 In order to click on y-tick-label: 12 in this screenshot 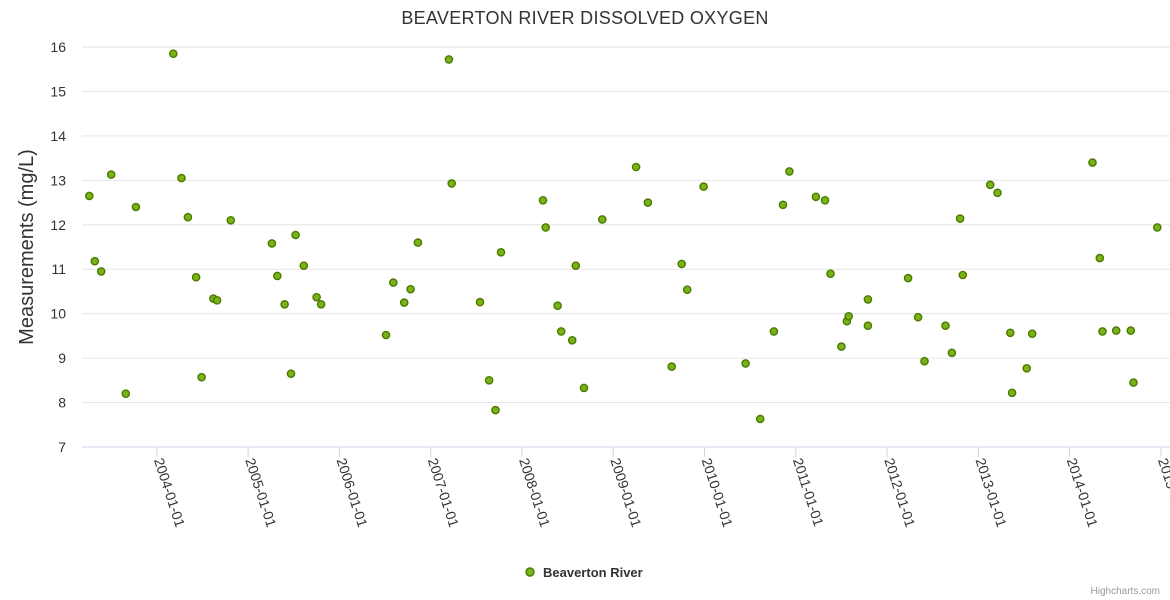, I will do `click(58, 225)`.